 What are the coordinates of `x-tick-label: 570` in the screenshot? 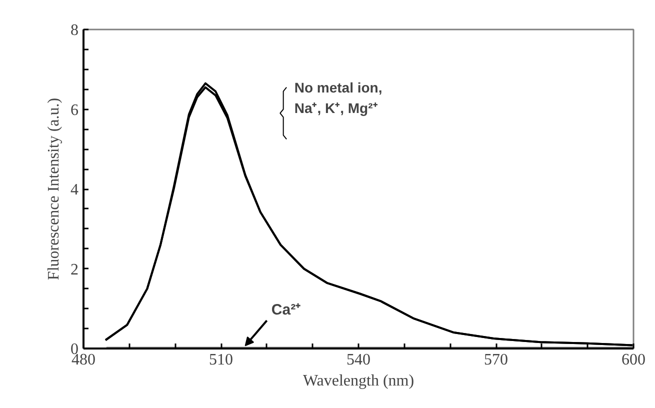 It's located at (496, 360).